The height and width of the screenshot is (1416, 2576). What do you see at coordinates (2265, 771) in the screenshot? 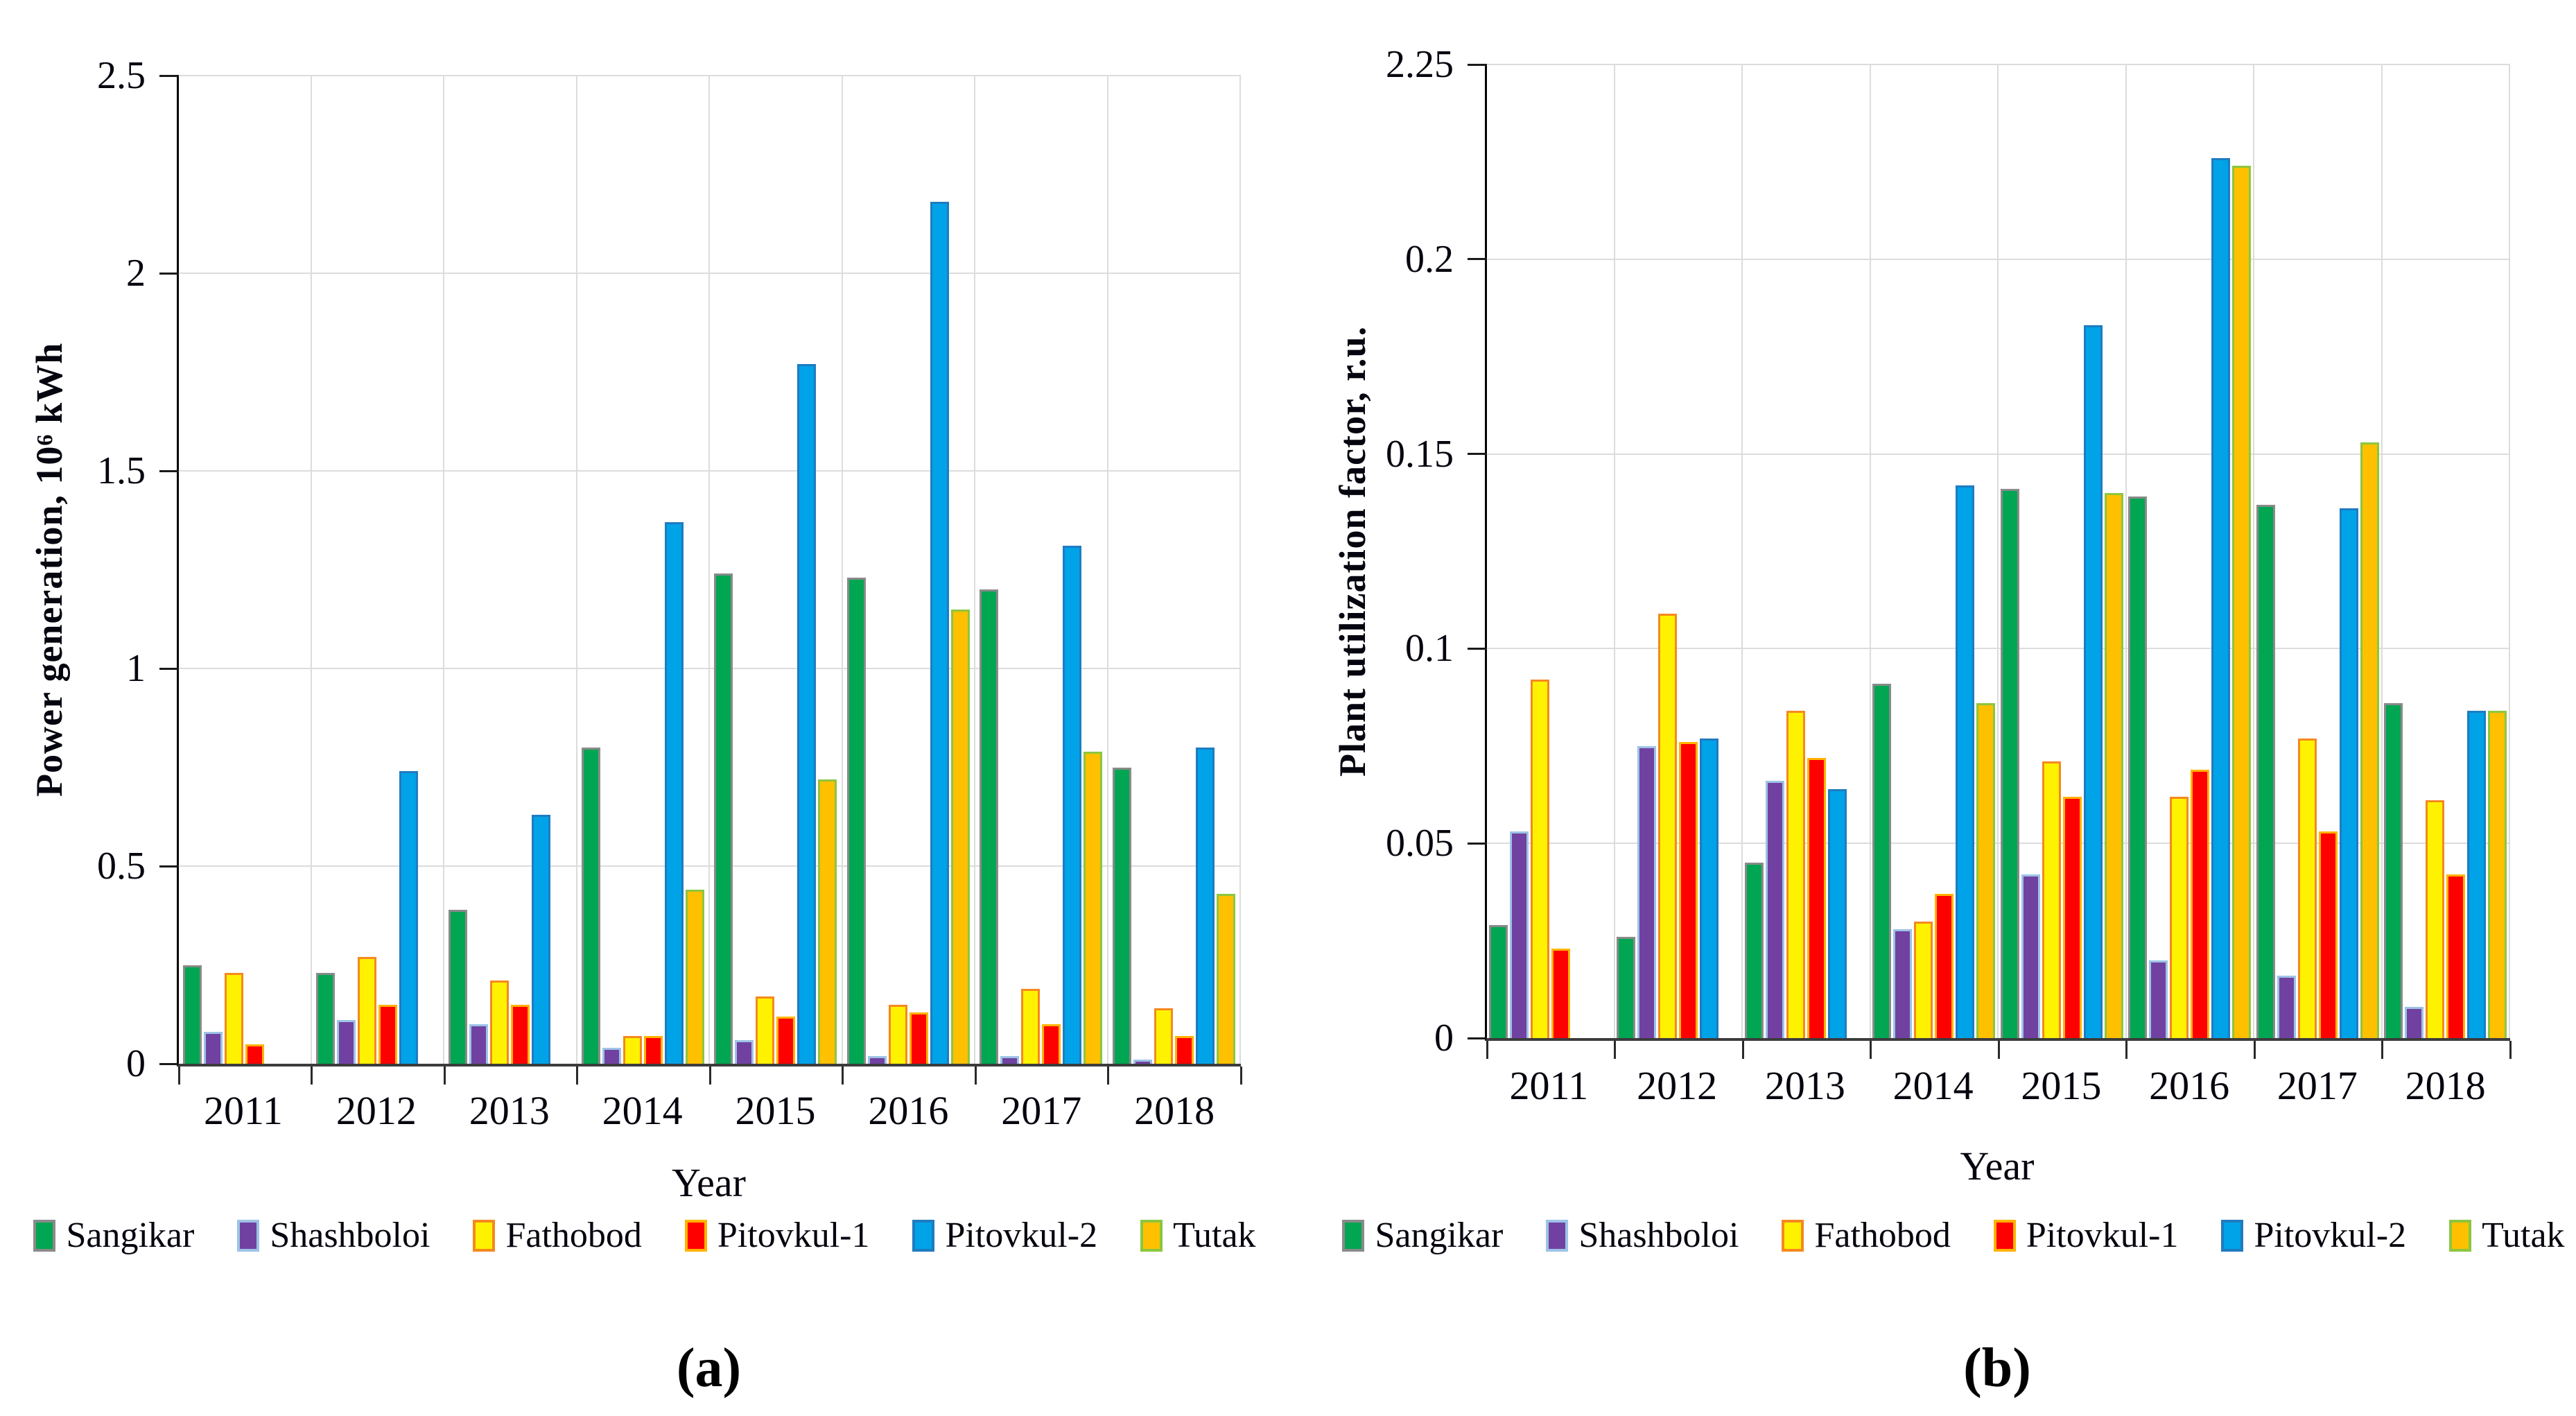
I see `bar-sangikar-2017` at bounding box center [2265, 771].